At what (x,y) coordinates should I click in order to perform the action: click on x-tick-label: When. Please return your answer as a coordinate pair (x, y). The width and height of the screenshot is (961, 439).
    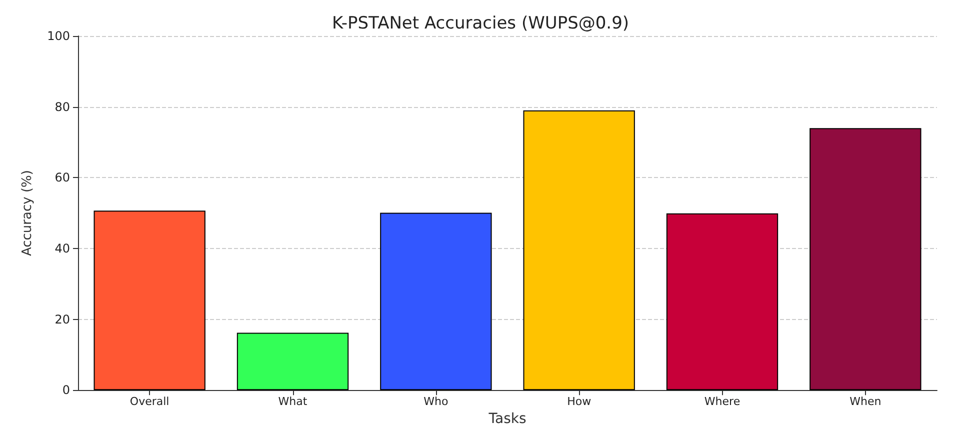
    Looking at the image, I should click on (866, 401).